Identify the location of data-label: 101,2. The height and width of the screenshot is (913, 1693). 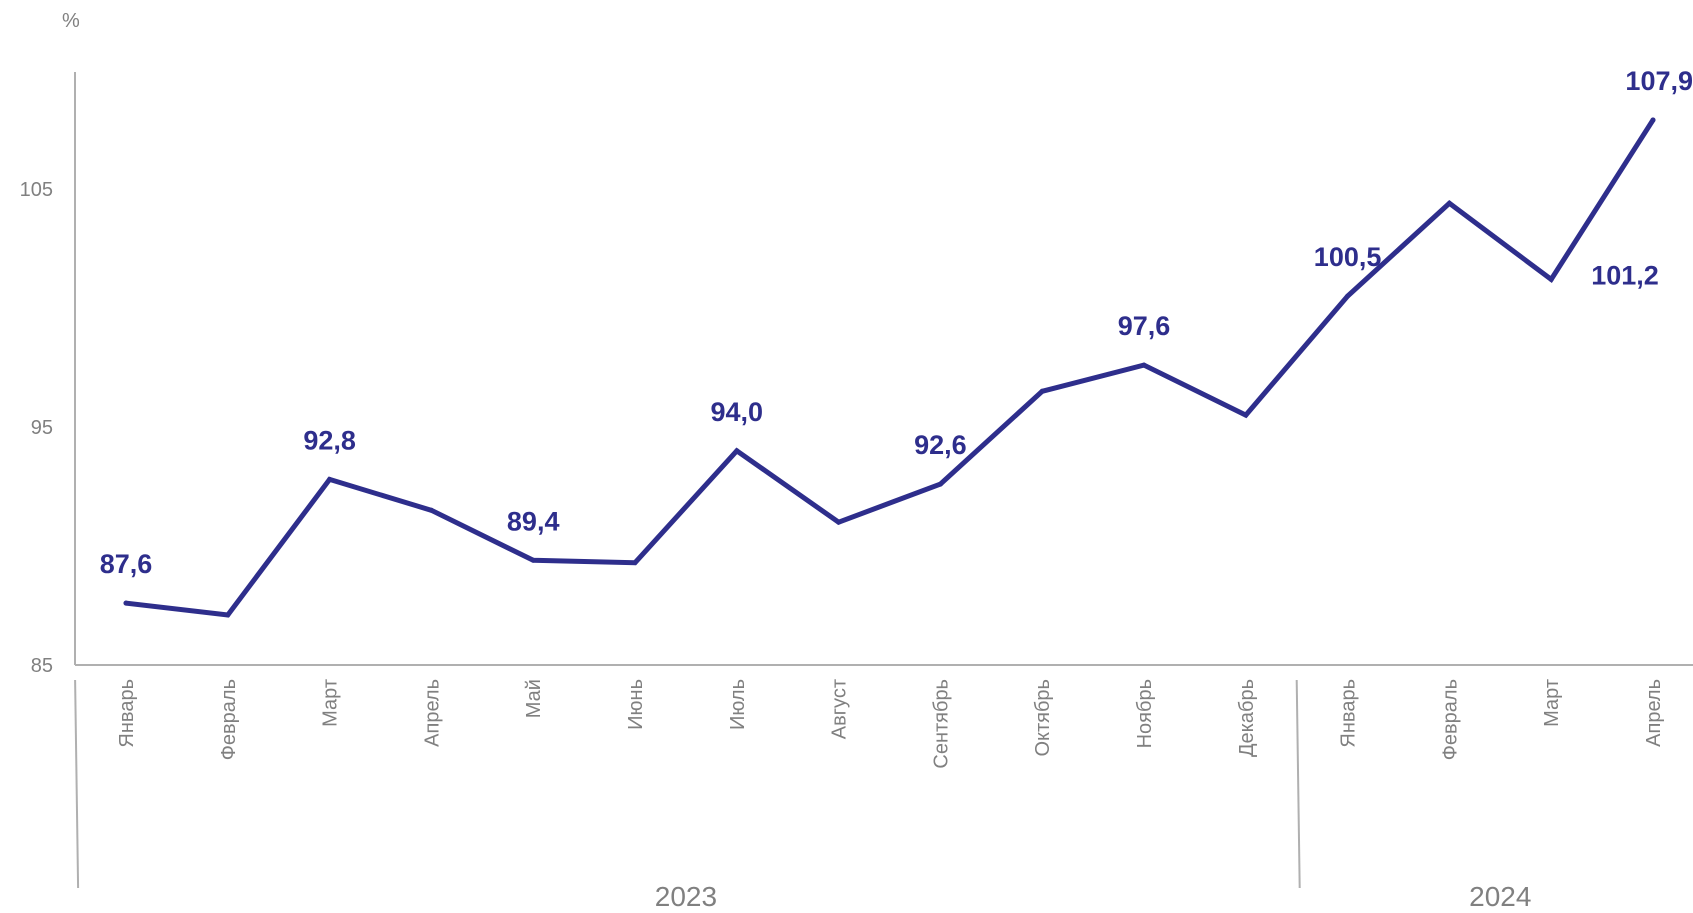
(1625, 275).